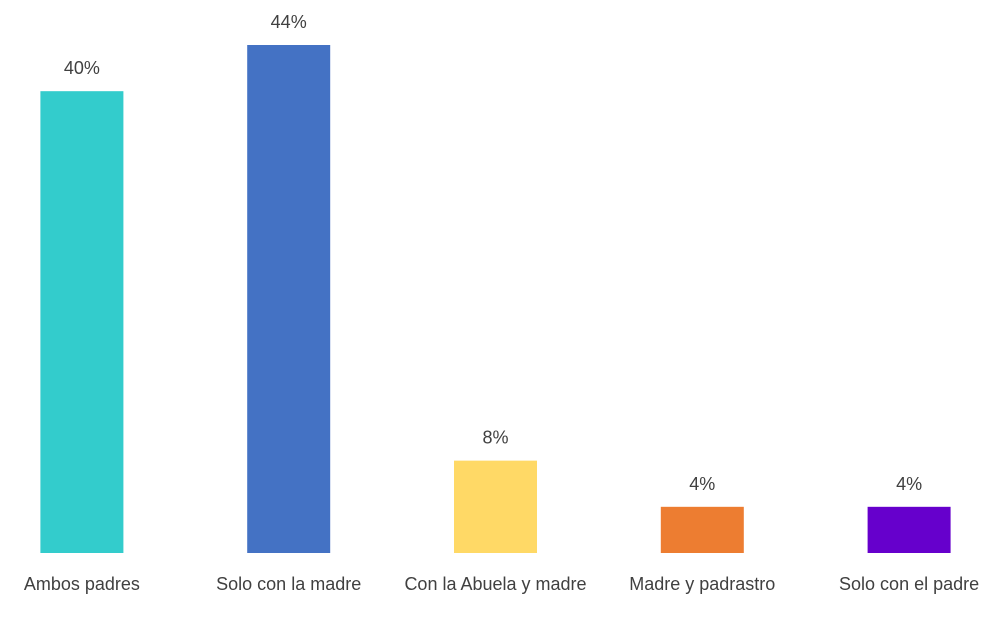  Describe the element at coordinates (82, 584) in the screenshot. I see `x-tick-label: Ambos padres` at that location.